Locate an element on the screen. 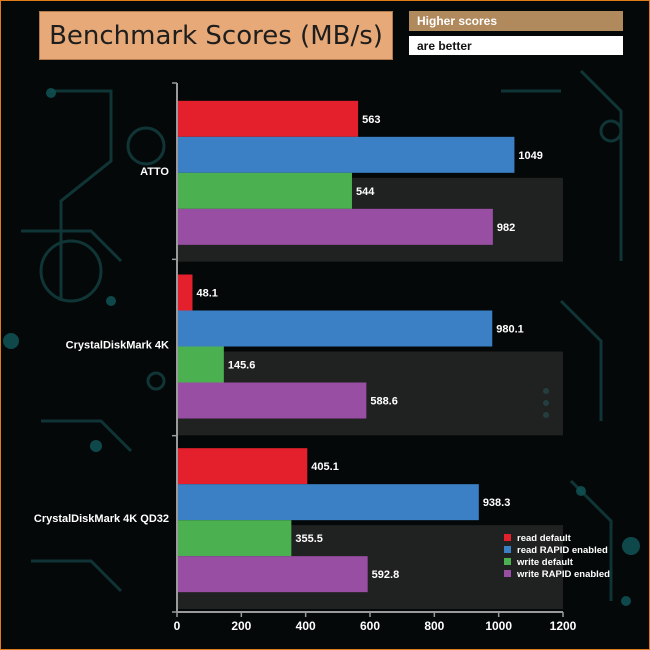 Image resolution: width=650 pixels, height=650 pixels. bar-value-label: 1049 is located at coordinates (530, 156).